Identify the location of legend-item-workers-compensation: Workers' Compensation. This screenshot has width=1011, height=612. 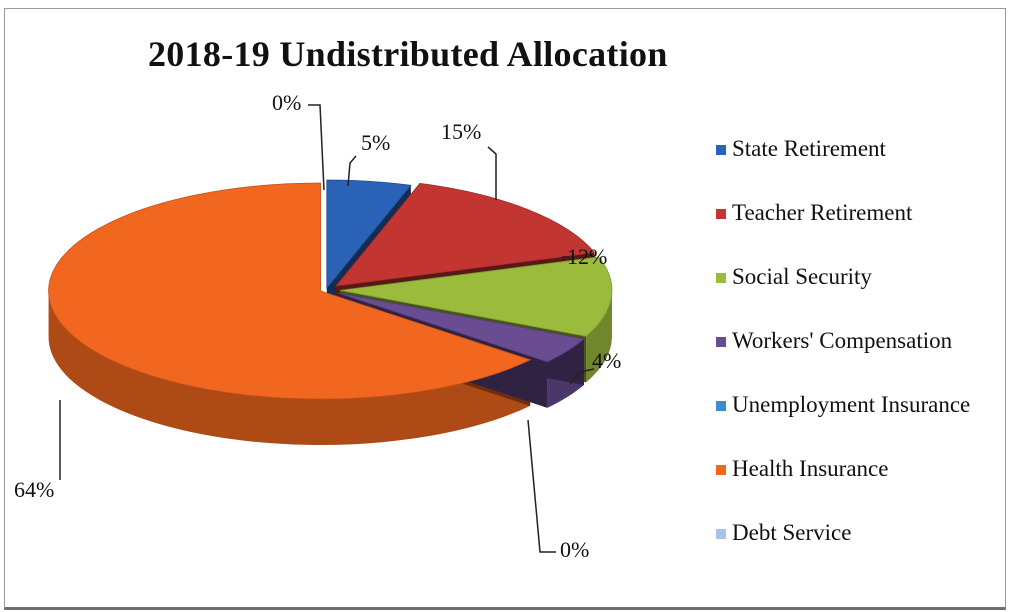
(843, 360).